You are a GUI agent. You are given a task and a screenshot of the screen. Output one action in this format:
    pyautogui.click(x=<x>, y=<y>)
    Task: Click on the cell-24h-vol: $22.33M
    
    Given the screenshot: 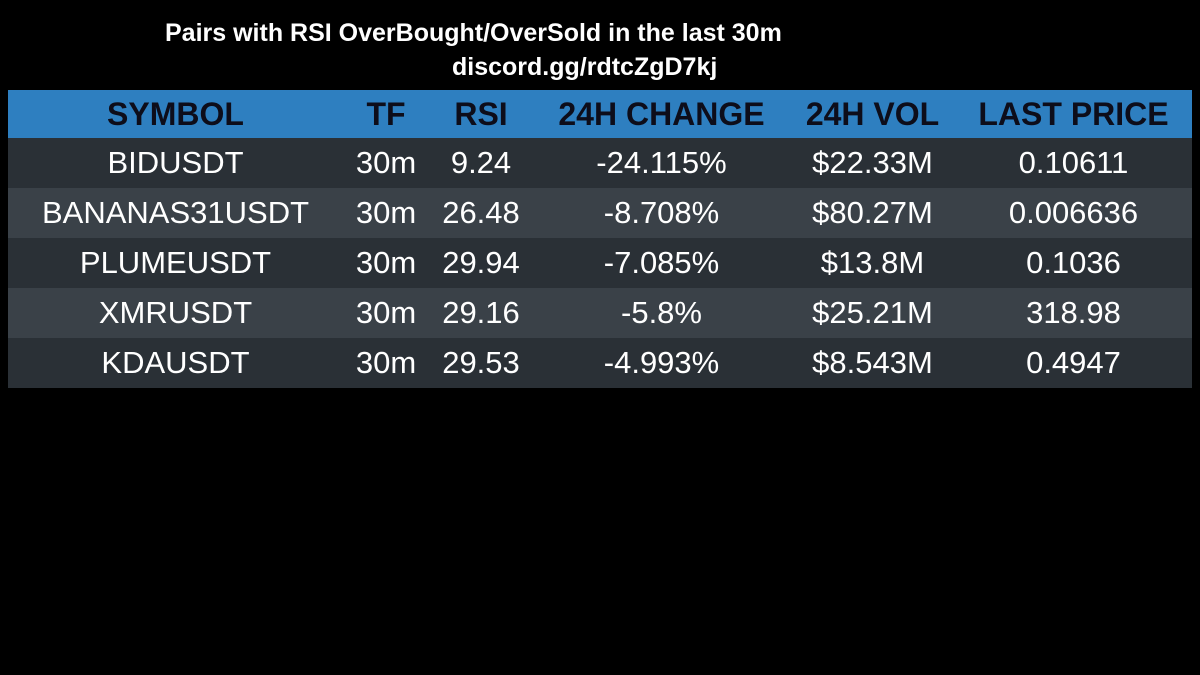 What is the action you would take?
    pyautogui.click(x=872, y=162)
    